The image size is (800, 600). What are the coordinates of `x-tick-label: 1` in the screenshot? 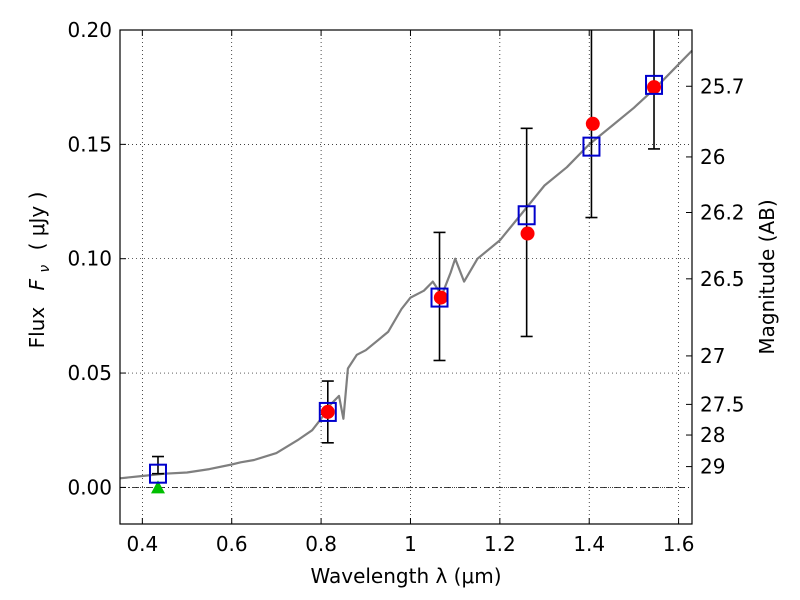 It's located at (410, 544).